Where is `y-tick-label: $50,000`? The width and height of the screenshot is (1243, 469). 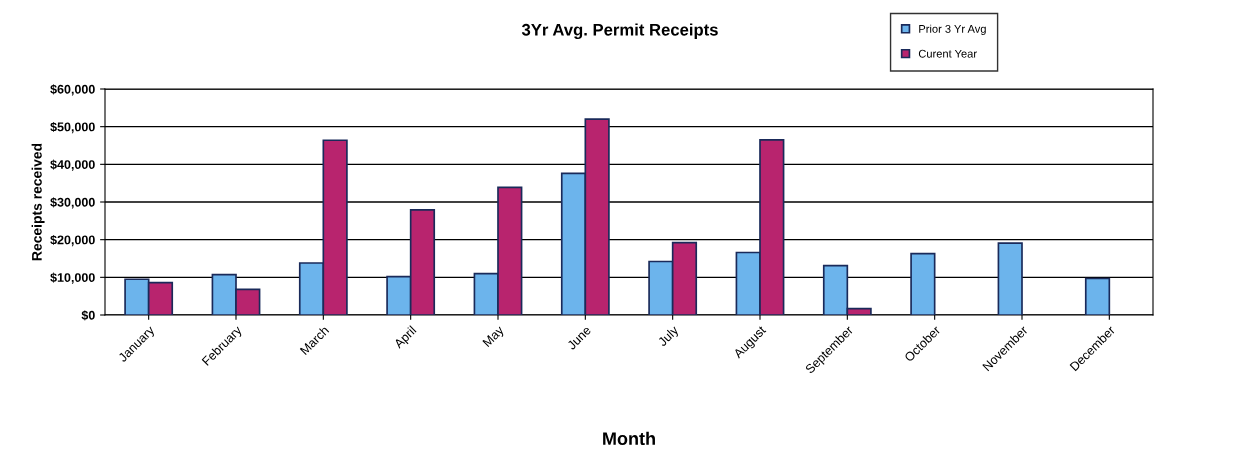
y-tick-label: $50,000 is located at coordinates (72, 127).